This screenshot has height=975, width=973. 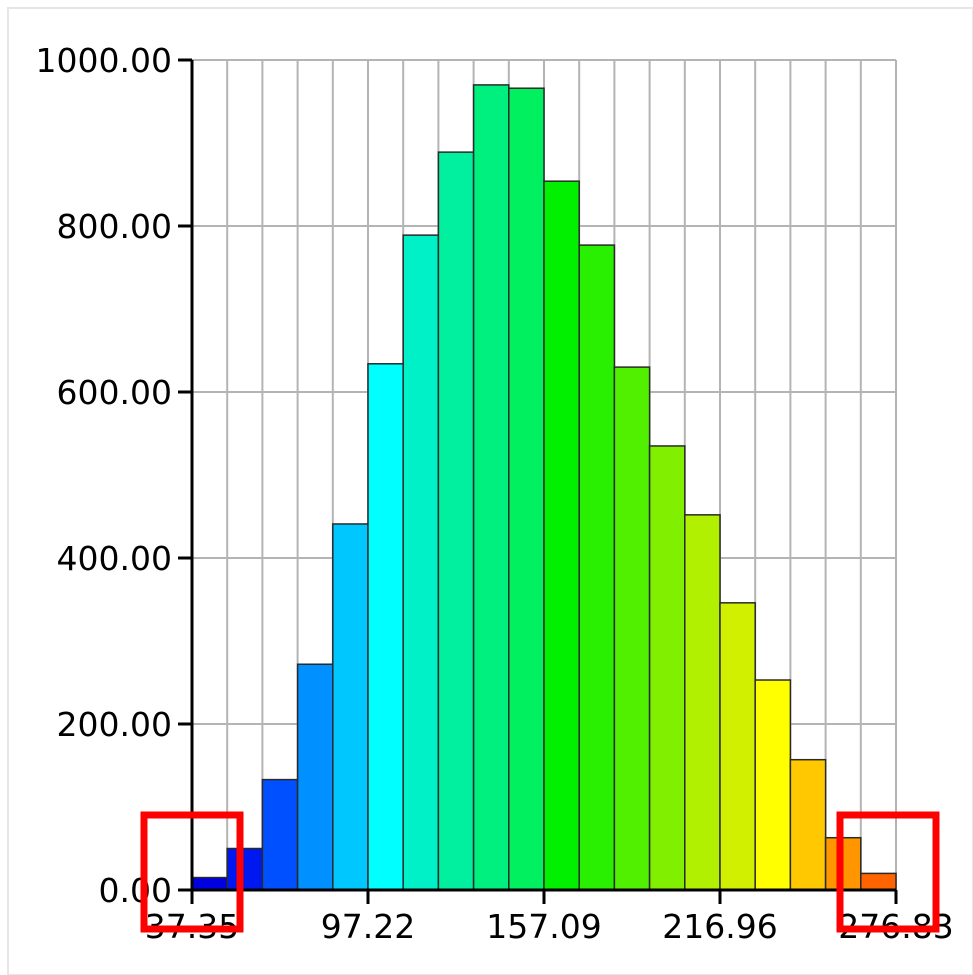 What do you see at coordinates (135, 890) in the screenshot?
I see `y-tick-label: 0.00` at bounding box center [135, 890].